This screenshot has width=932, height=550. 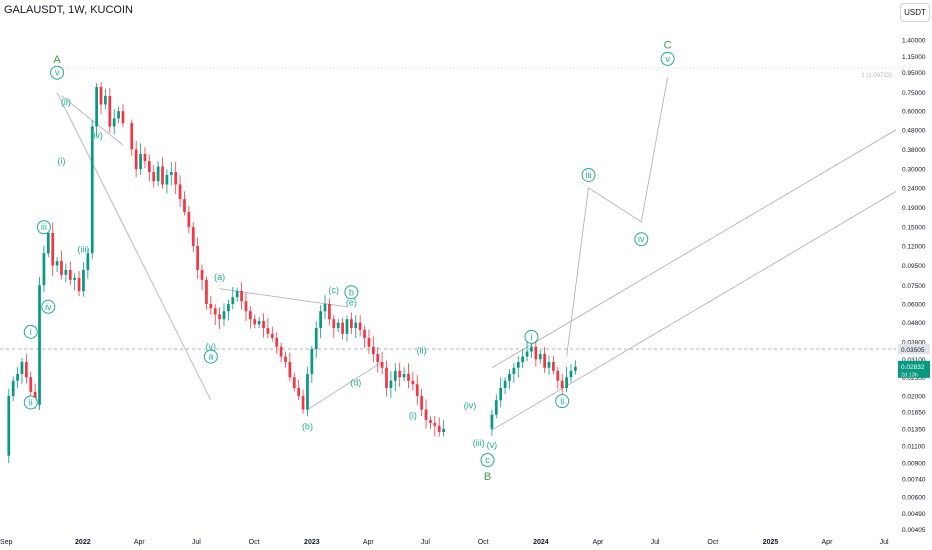 What do you see at coordinates (134, 246) in the screenshot?
I see `trend-line-diag-a-to-iii` at bounding box center [134, 246].